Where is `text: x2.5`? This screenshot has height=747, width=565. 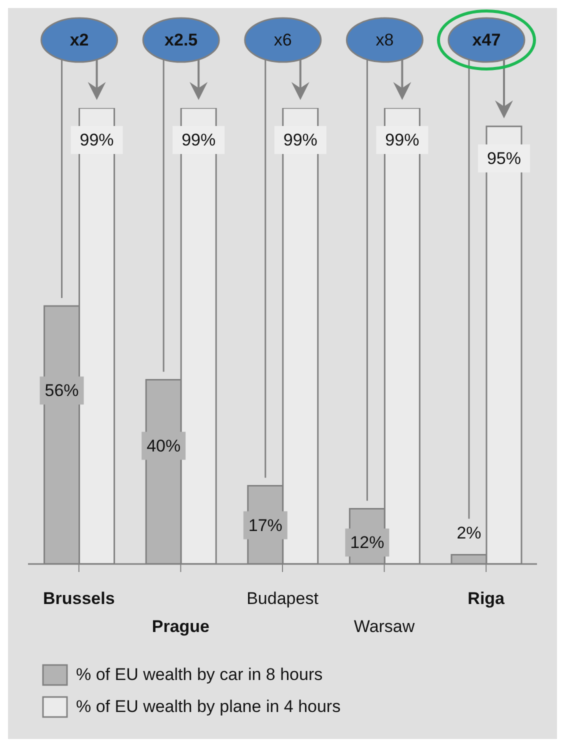
text: x2.5 is located at coordinates (181, 40).